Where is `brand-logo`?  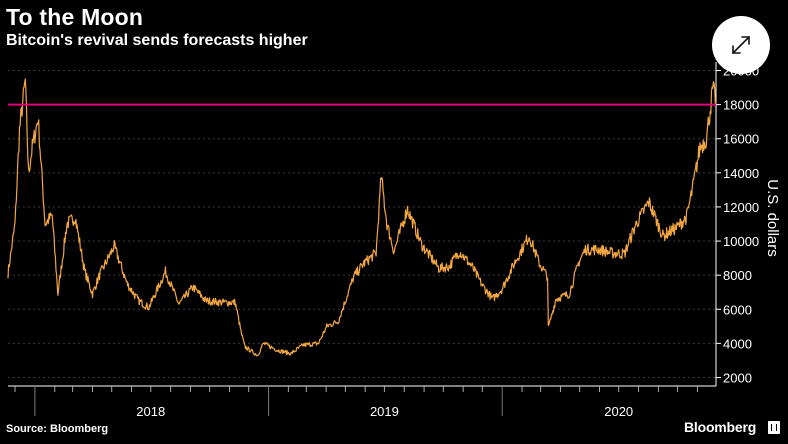
brand-logo is located at coordinates (774, 427).